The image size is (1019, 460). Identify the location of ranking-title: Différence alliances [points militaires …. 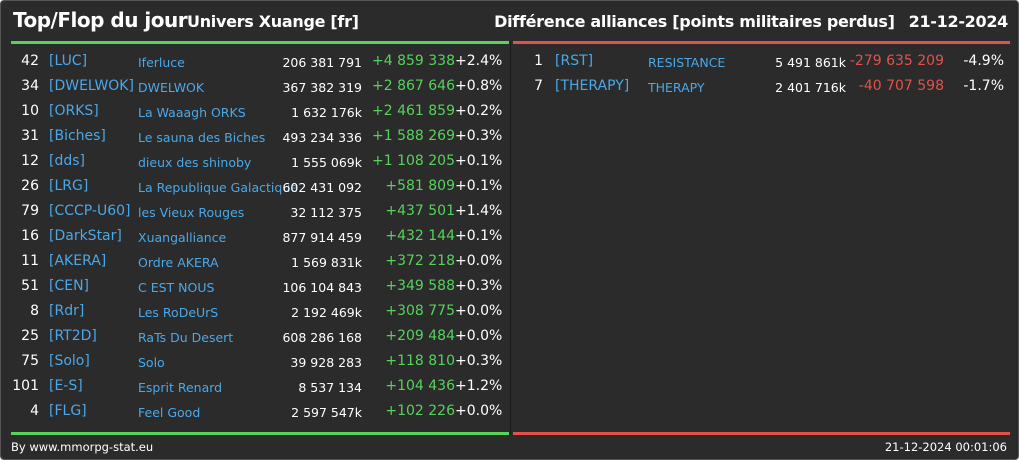
(694, 21).